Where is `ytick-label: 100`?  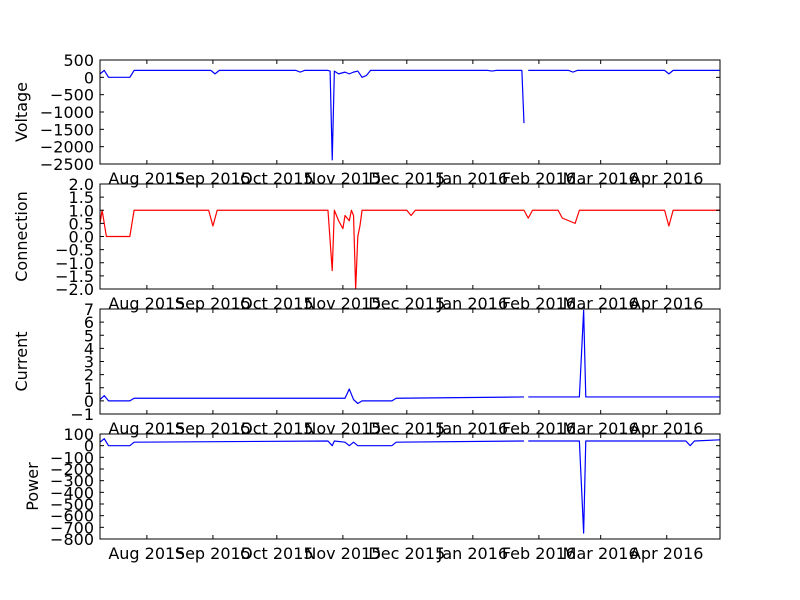
ytick-label: 100 is located at coordinates (78, 434).